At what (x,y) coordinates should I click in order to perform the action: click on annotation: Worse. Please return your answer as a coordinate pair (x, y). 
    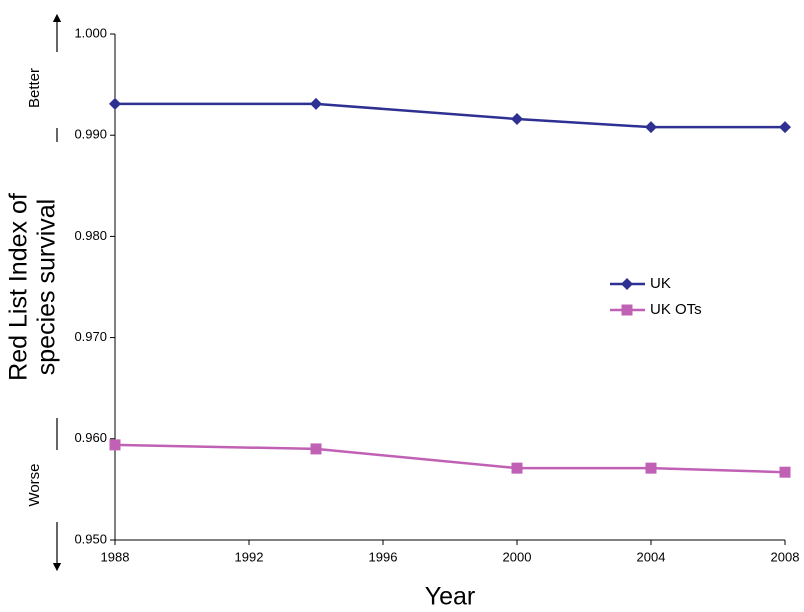
    Looking at the image, I should click on (34, 484).